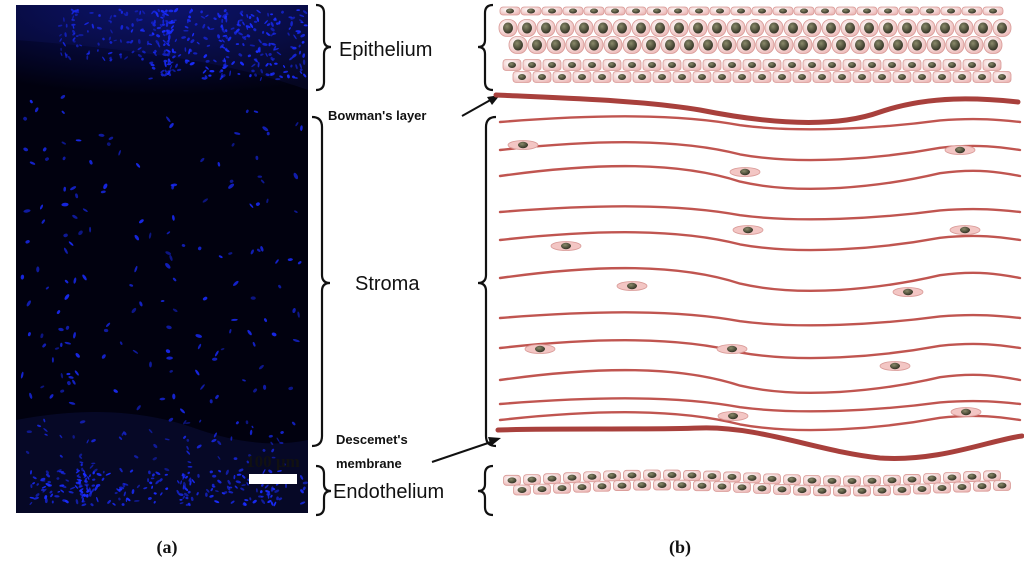 This screenshot has height=578, width=1024. Describe the element at coordinates (760, 405) in the screenshot. I see `collagen-fiber` at that location.